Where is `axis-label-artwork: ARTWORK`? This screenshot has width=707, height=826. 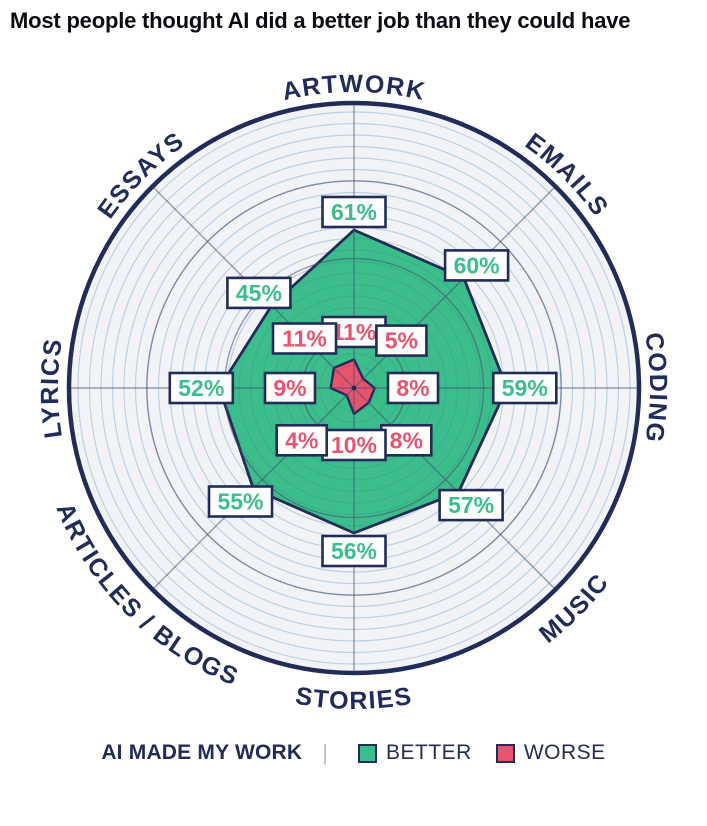
axis-label-artwork: ARTWORK is located at coordinates (354, 88).